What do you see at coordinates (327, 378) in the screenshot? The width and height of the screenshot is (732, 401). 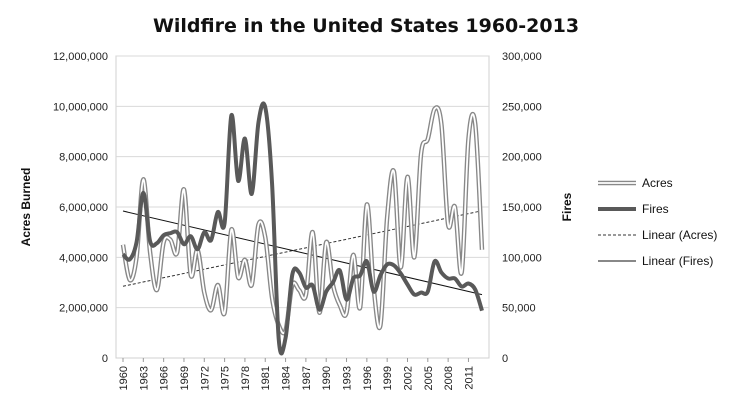 I see `x-tick-label: 1990` at bounding box center [327, 378].